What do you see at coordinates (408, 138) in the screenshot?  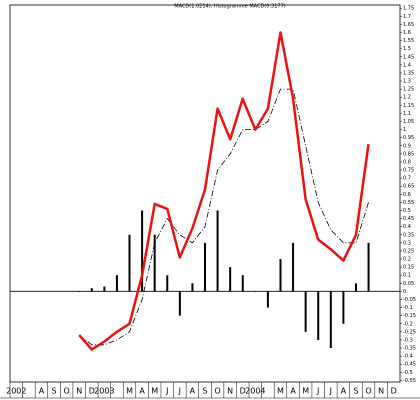 I see `y-tick-label: 0.95` at bounding box center [408, 138].